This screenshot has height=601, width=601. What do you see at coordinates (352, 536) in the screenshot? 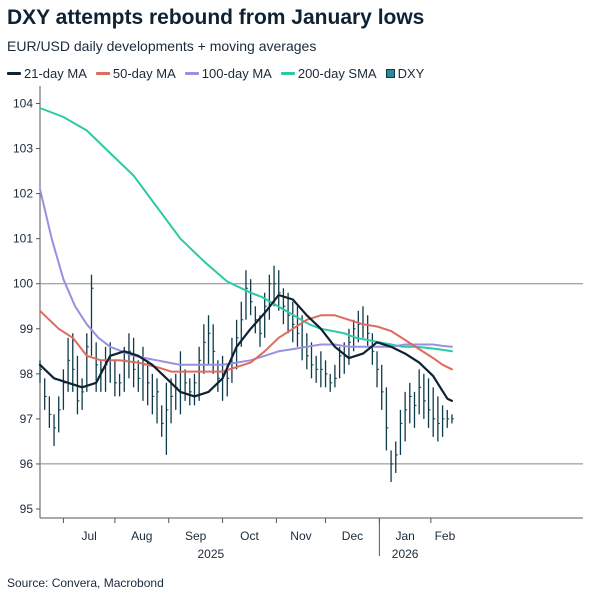
I see `x-tick-label: Dec` at bounding box center [352, 536].